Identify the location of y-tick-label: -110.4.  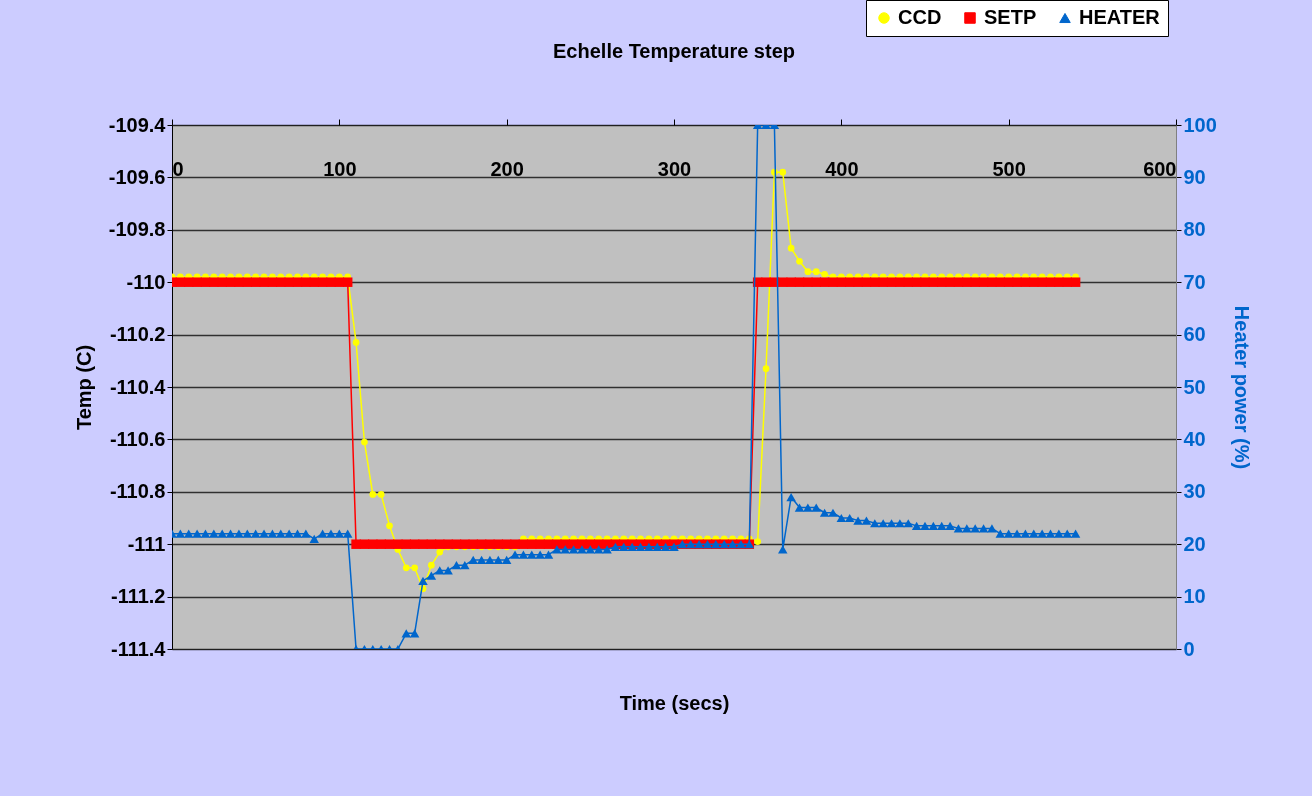
(138, 386).